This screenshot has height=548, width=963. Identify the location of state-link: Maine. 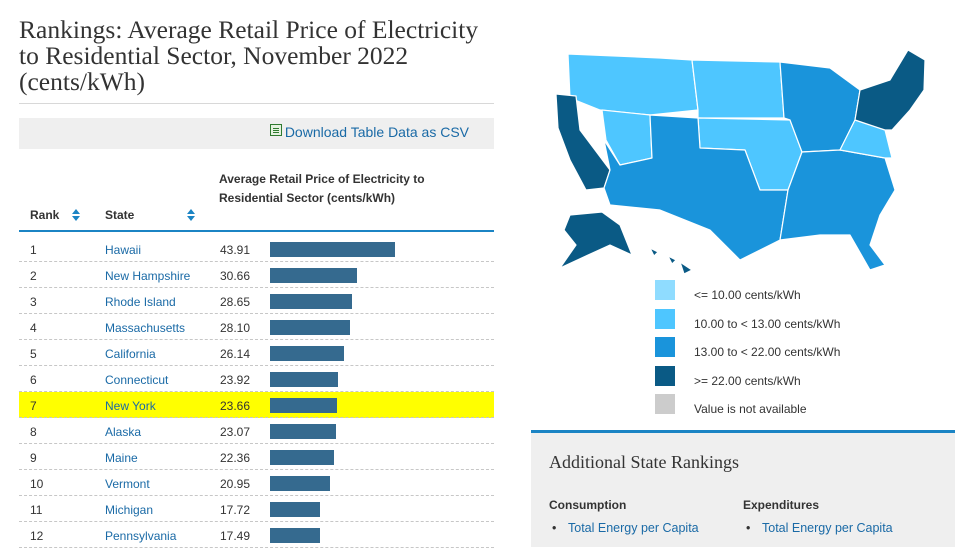
(121, 458).